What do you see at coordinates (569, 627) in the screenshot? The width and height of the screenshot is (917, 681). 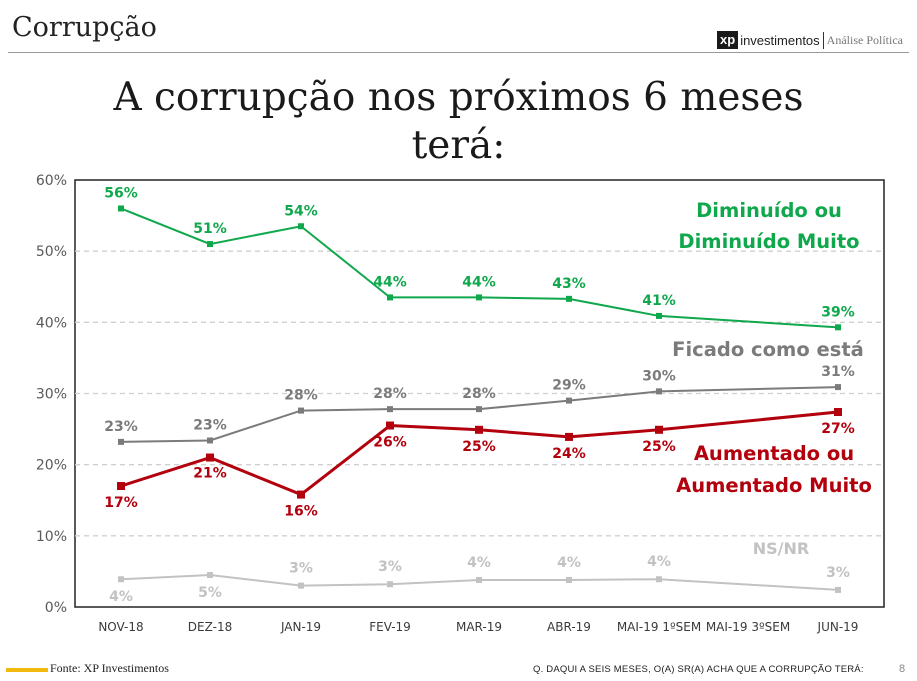 I see `x-tick-label: ABR-19` at bounding box center [569, 627].